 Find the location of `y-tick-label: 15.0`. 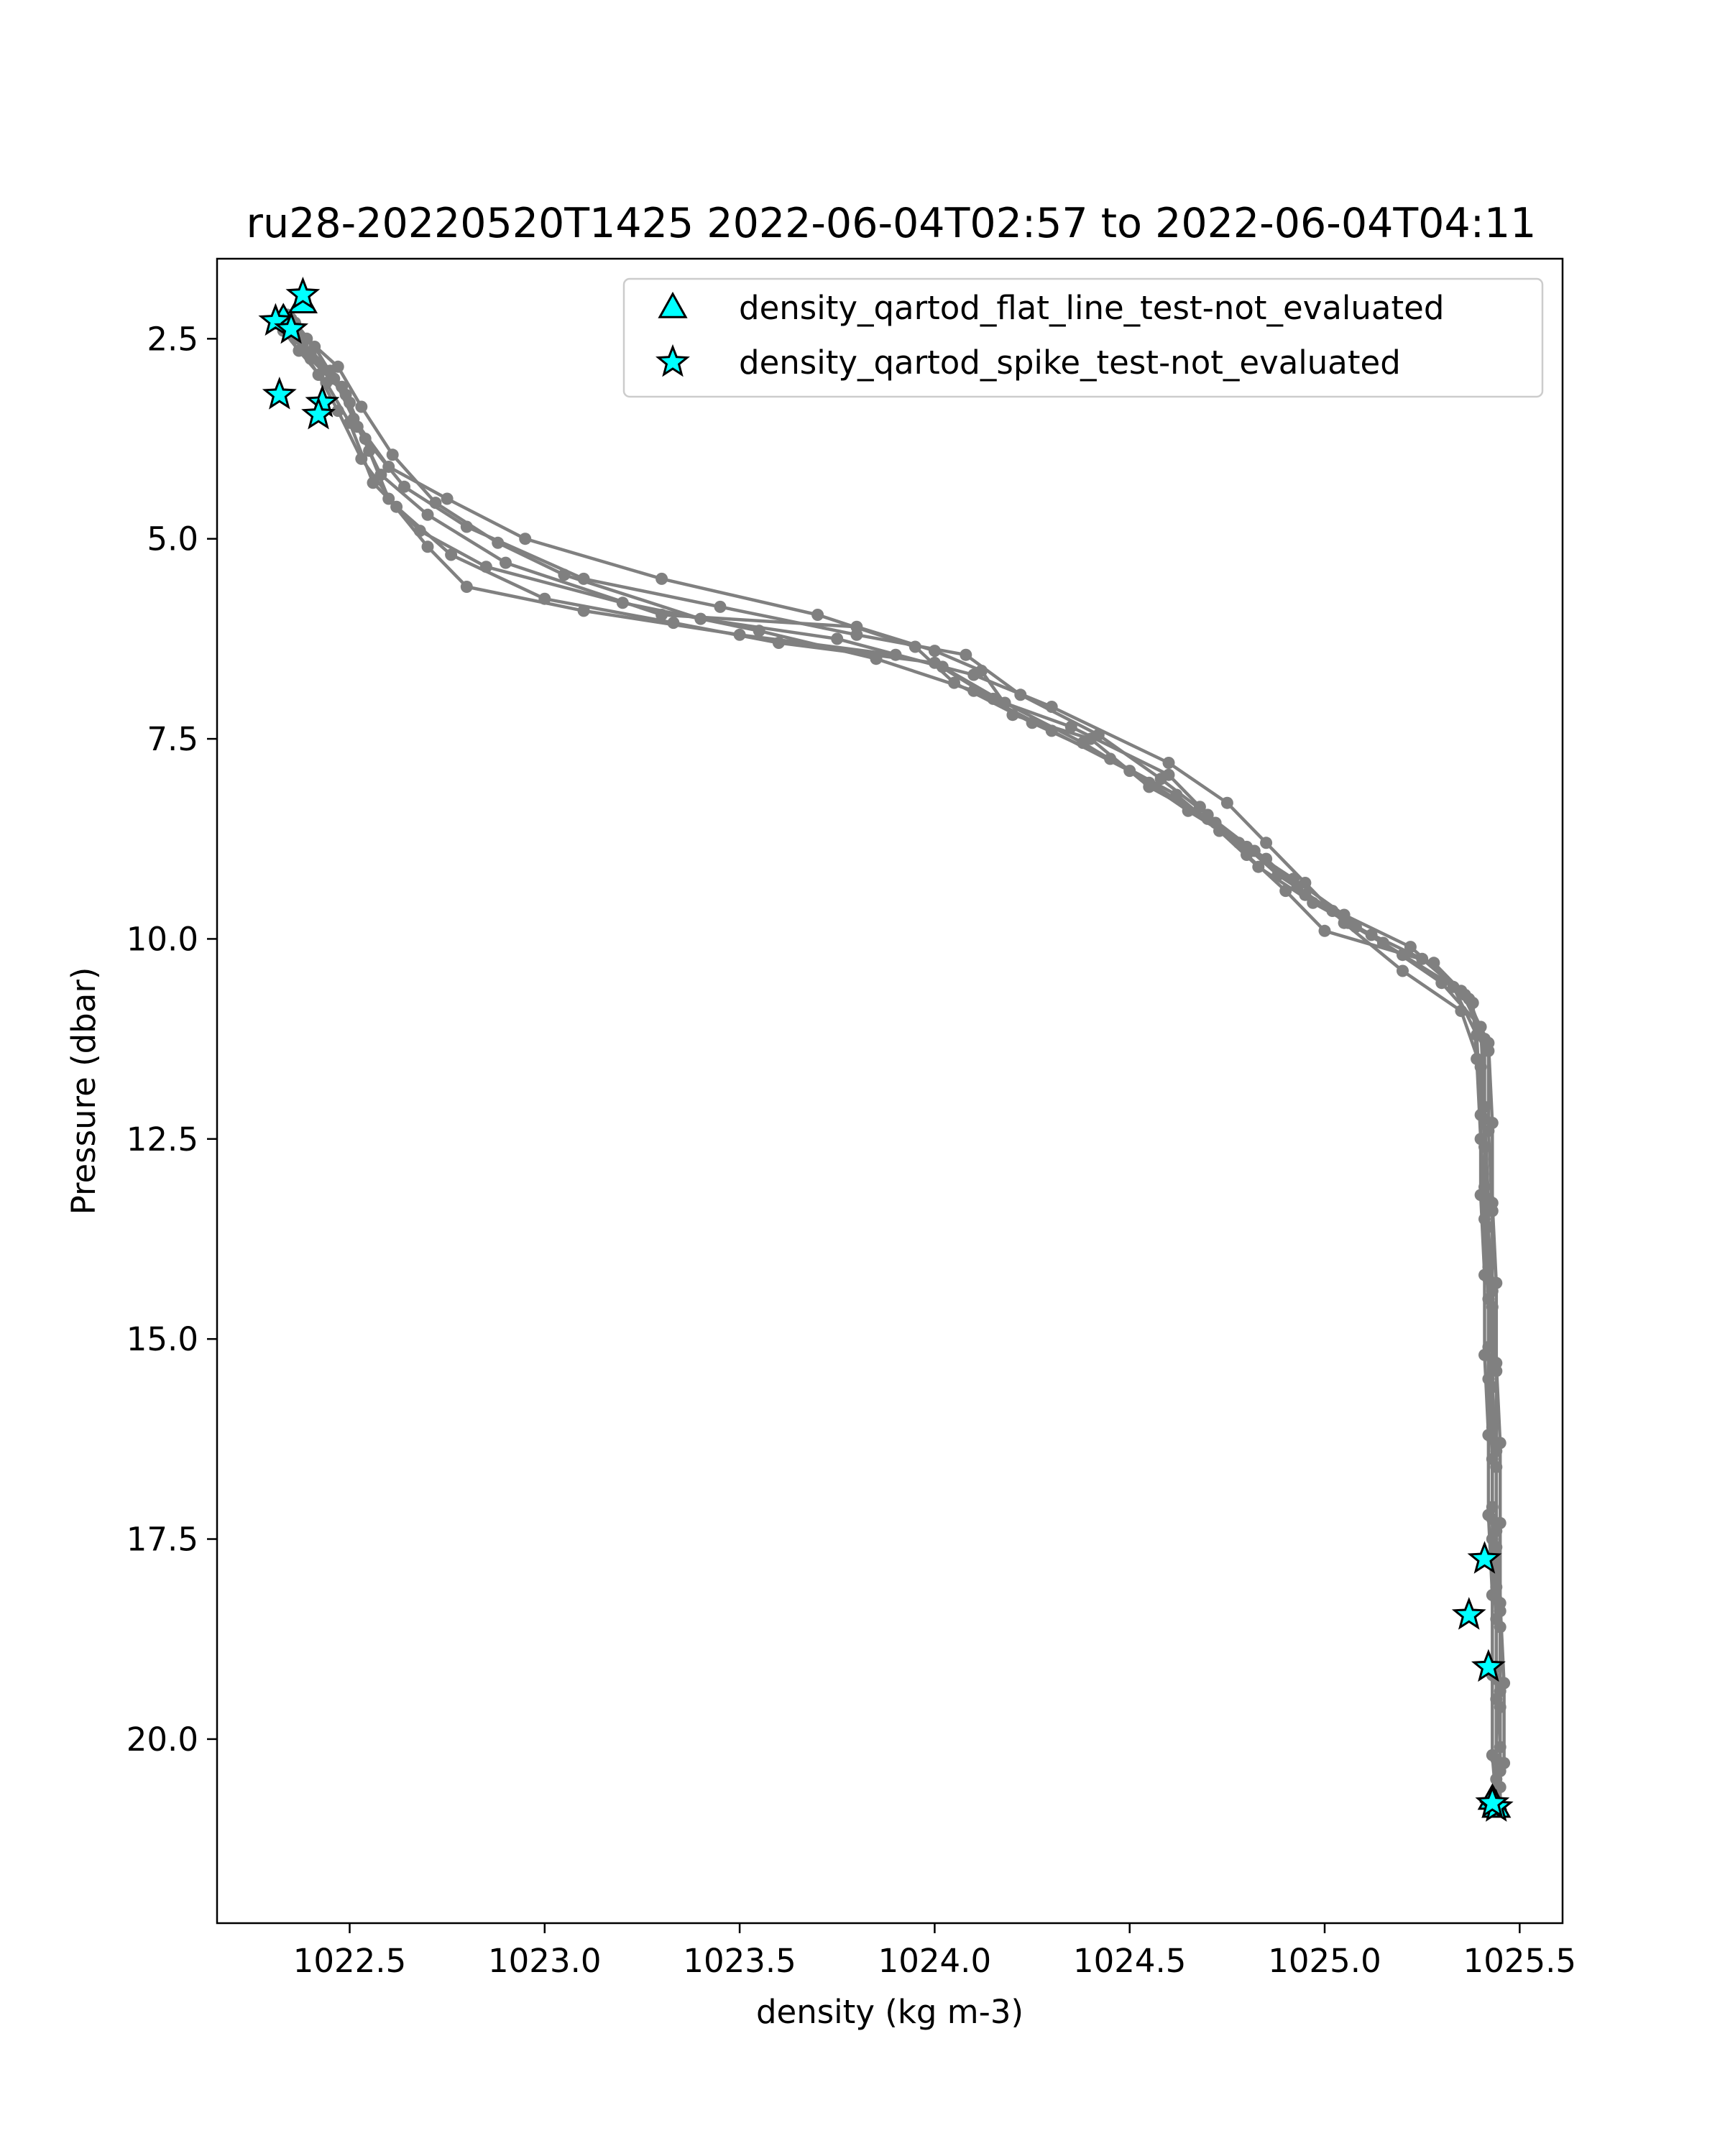

y-tick-label: 15.0 is located at coordinates (162, 1339).